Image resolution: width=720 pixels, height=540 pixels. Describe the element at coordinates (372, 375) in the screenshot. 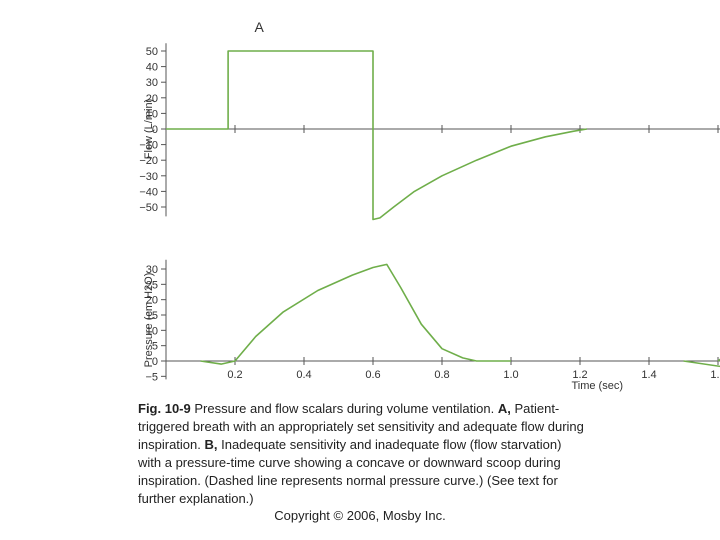

I see `pressure-x-tick-label: 0.6` at that location.